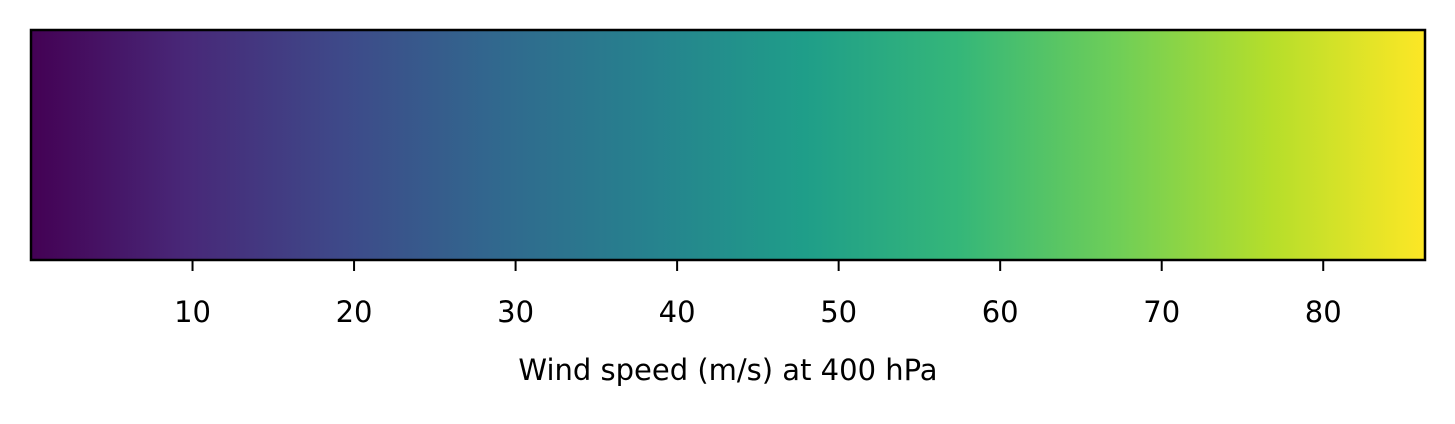 Image resolution: width=1455 pixels, height=424 pixels. What do you see at coordinates (758, 294) in the screenshot?
I see `x-axis-ticks: 10 20 30 40 50 60 70 80` at bounding box center [758, 294].